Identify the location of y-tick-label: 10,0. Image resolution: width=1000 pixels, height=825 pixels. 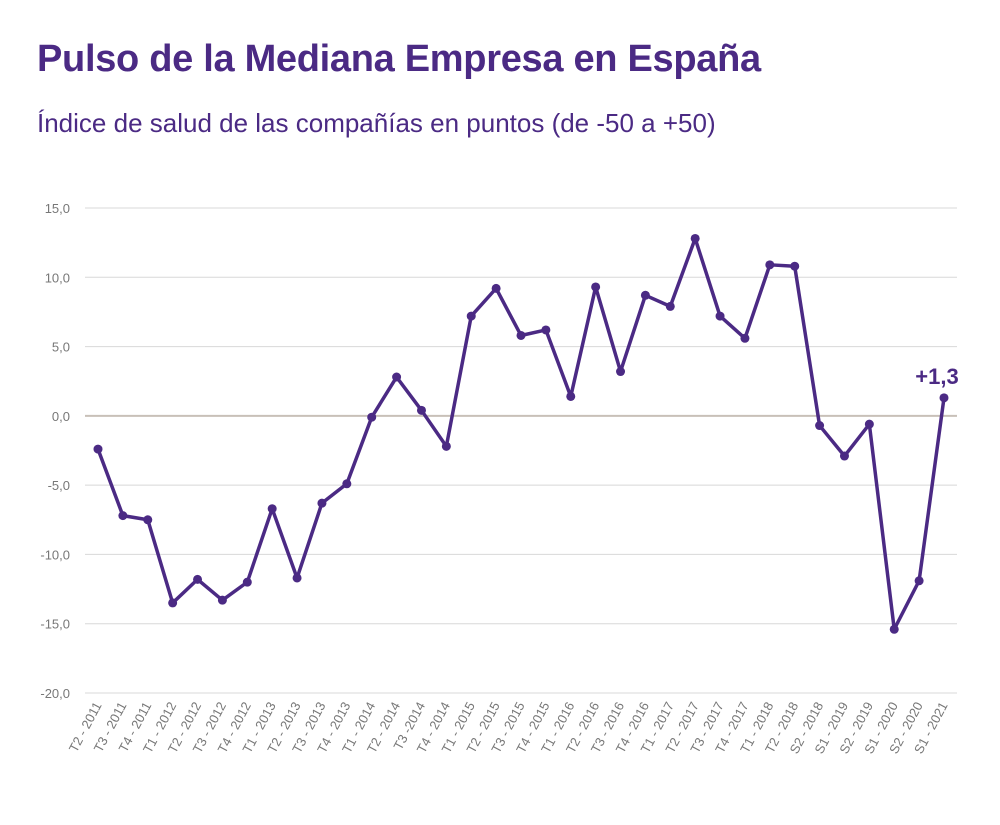
(57, 277).